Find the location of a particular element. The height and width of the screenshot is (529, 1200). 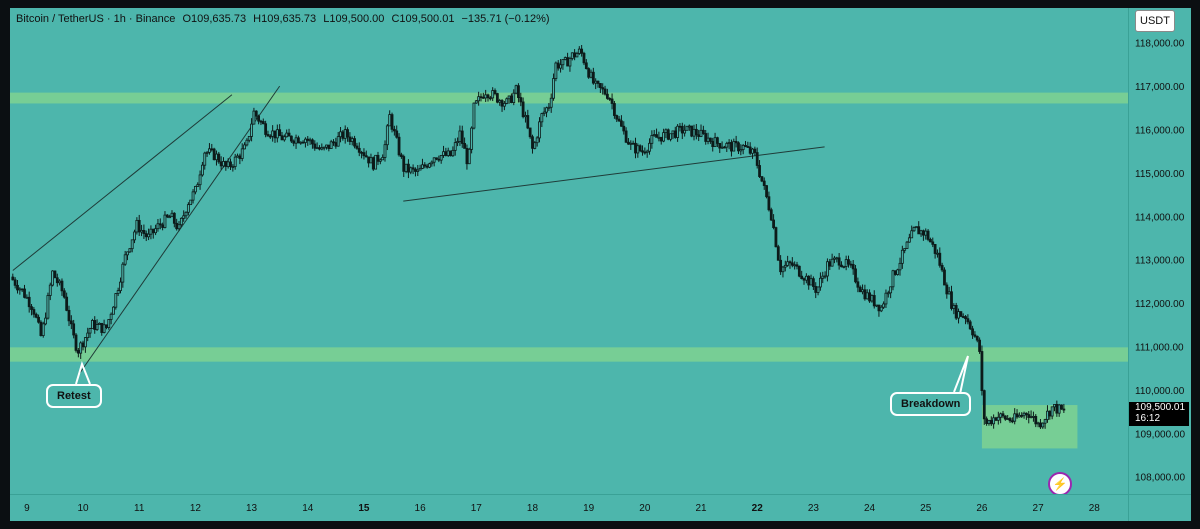

time-axis: 9 10 11 12 13 14 15 16 17 18 19 20 21 22 23 24 25 26 27 28 is located at coordinates (569, 507).